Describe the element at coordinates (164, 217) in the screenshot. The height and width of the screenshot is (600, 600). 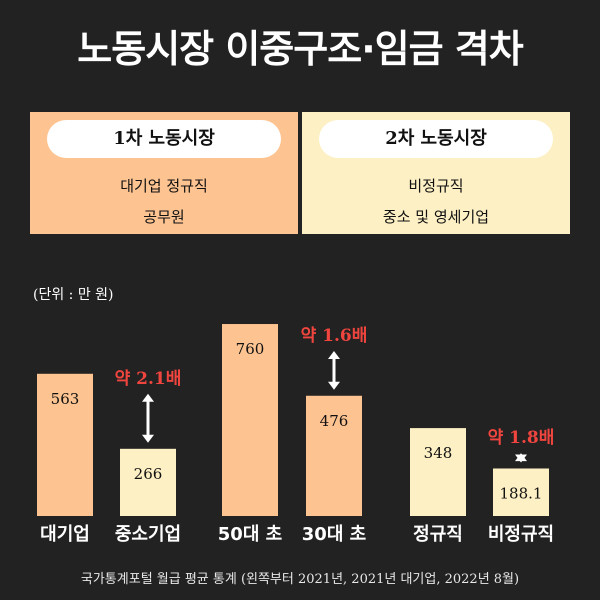
I see `panel-line: 공무원` at that location.